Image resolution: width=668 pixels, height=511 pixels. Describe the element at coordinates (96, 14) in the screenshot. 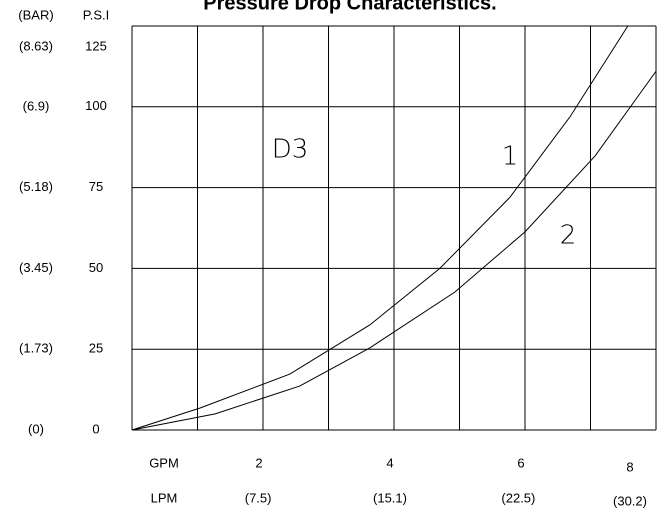

I see `y-axis-label: P.S.I` at that location.